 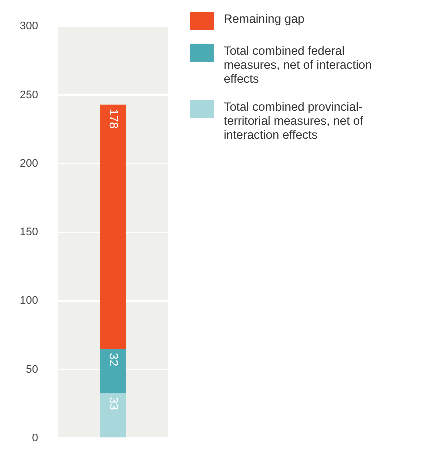 What do you see at coordinates (29, 232) in the screenshot?
I see `y-tick-label: 150` at bounding box center [29, 232].